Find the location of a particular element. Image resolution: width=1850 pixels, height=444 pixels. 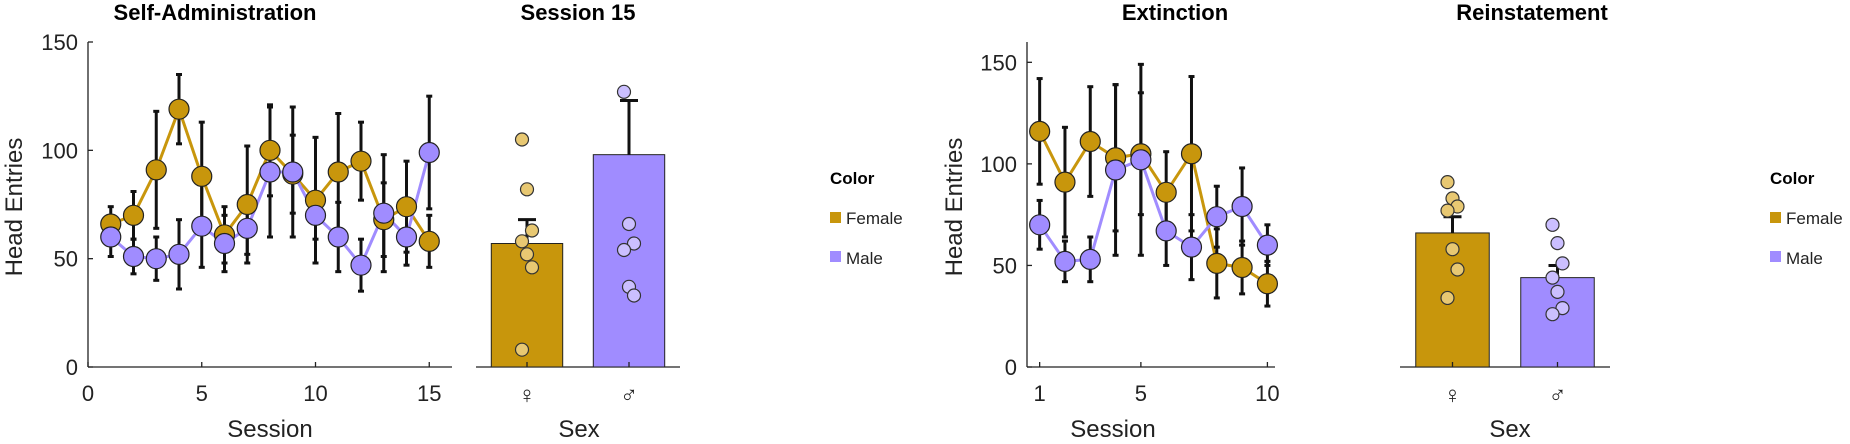

title-extinction: Extinction is located at coordinates (1175, 12).